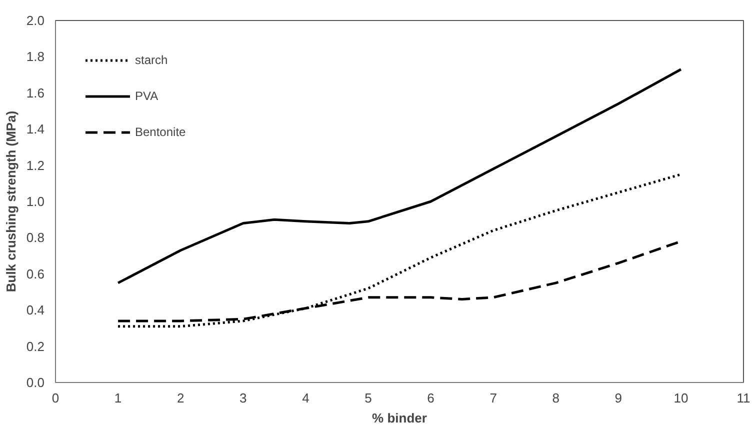 The width and height of the screenshot is (755, 428). I want to click on y-tick-label: 0.2, so click(35, 346).